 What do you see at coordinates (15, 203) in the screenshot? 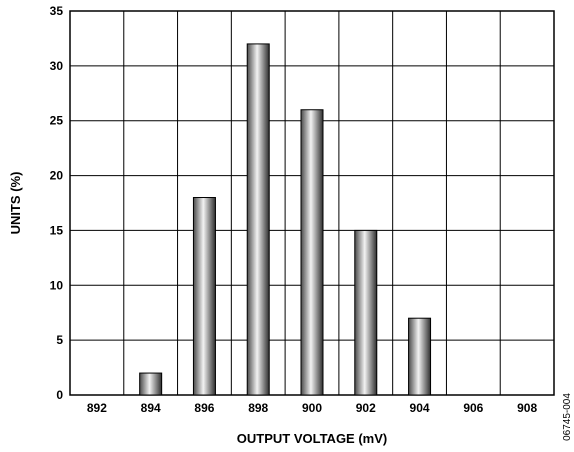
I see `y-axis-title: UNITS (%)` at bounding box center [15, 203].